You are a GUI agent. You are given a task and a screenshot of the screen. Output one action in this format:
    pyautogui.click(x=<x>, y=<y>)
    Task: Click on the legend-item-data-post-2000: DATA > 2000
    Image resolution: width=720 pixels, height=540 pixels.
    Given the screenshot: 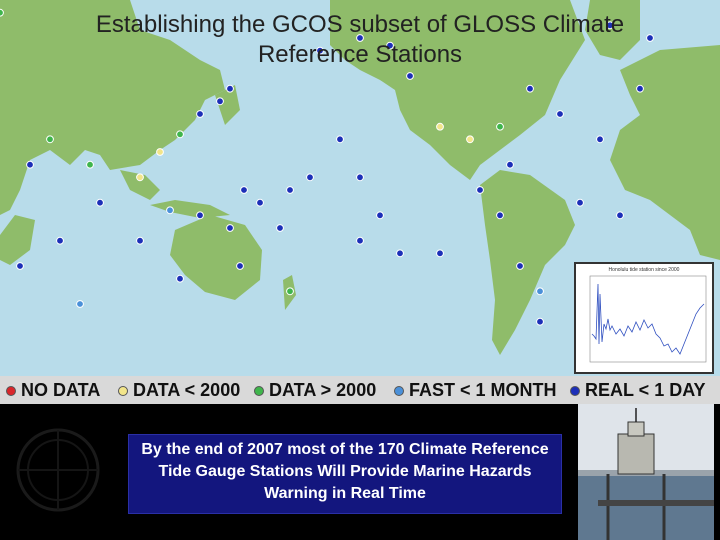 What is the action you would take?
    pyautogui.click(x=315, y=390)
    